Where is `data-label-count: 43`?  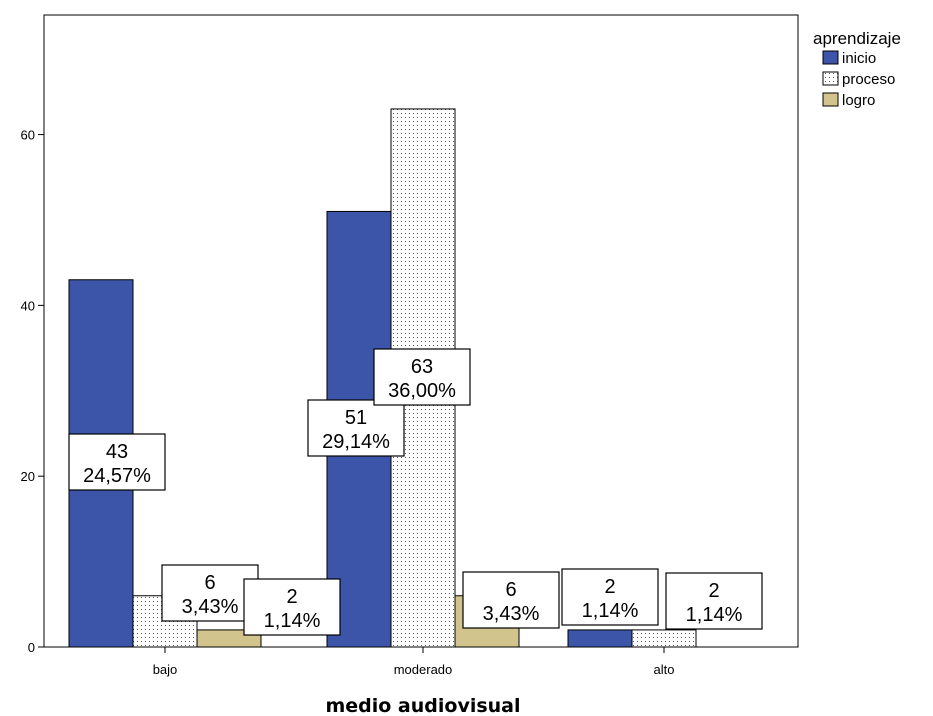
data-label-count: 43 is located at coordinates (117, 452).